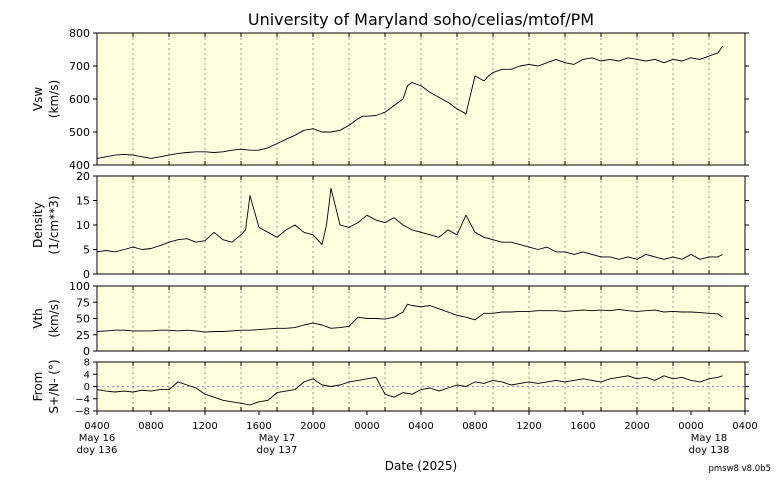 The width and height of the screenshot is (776, 480). I want to click on day-date-label: May 17, so click(277, 438).